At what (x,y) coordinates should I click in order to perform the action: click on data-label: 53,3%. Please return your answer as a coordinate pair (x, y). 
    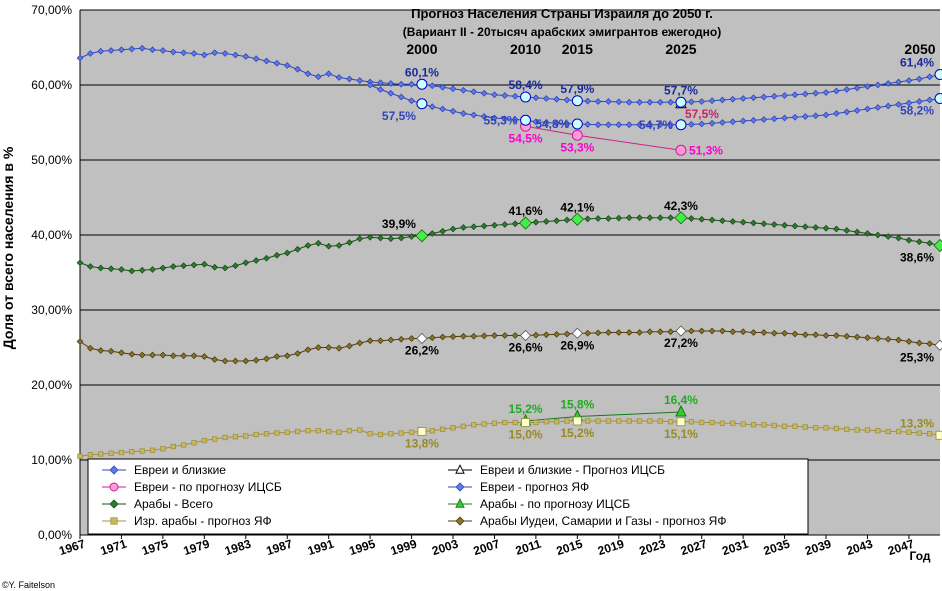
    Looking at the image, I should click on (577, 147).